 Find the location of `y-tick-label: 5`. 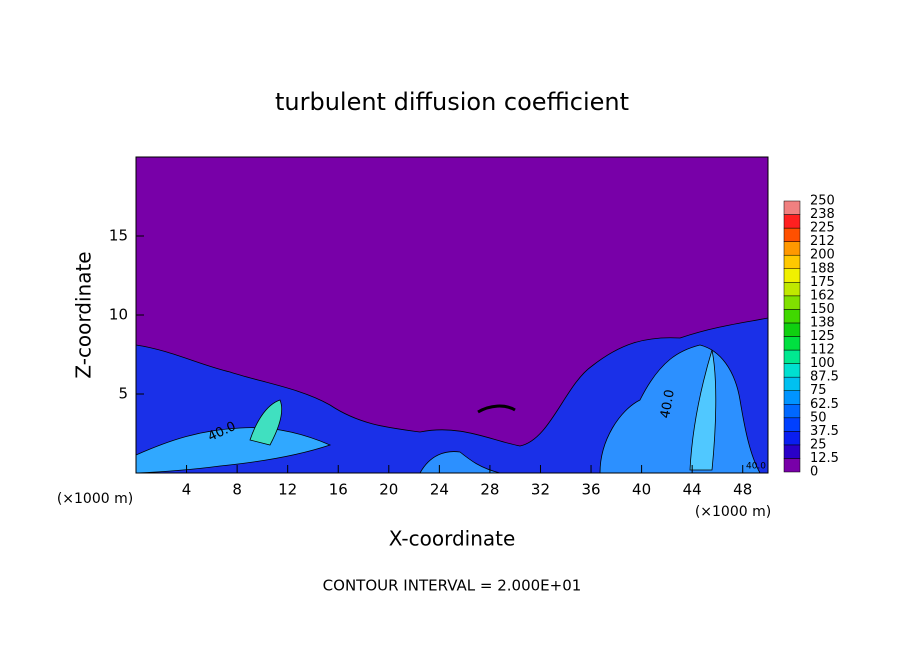

y-tick-label: 5 is located at coordinates (123, 394).